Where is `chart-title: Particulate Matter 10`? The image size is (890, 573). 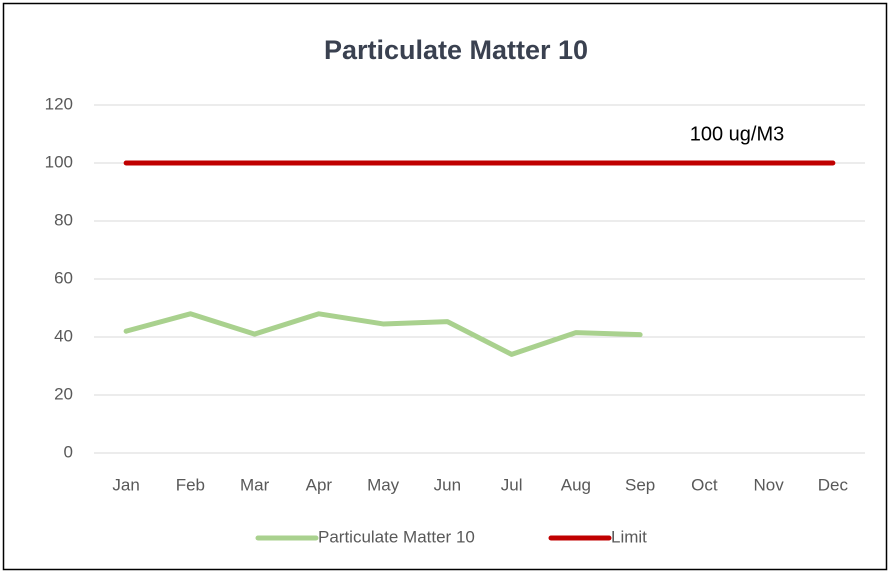 chart-title: Particulate Matter 10 is located at coordinates (456, 50).